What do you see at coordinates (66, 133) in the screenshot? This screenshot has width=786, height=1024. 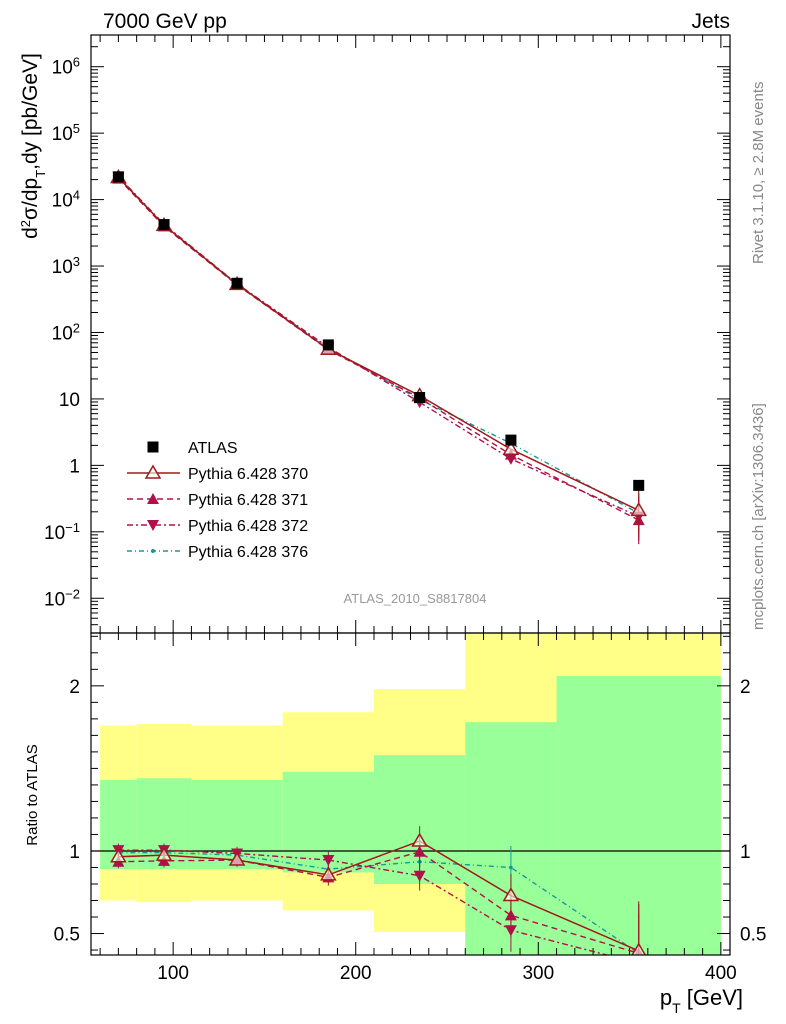 I see `y-tick-label: 10⁵` at bounding box center [66, 133].